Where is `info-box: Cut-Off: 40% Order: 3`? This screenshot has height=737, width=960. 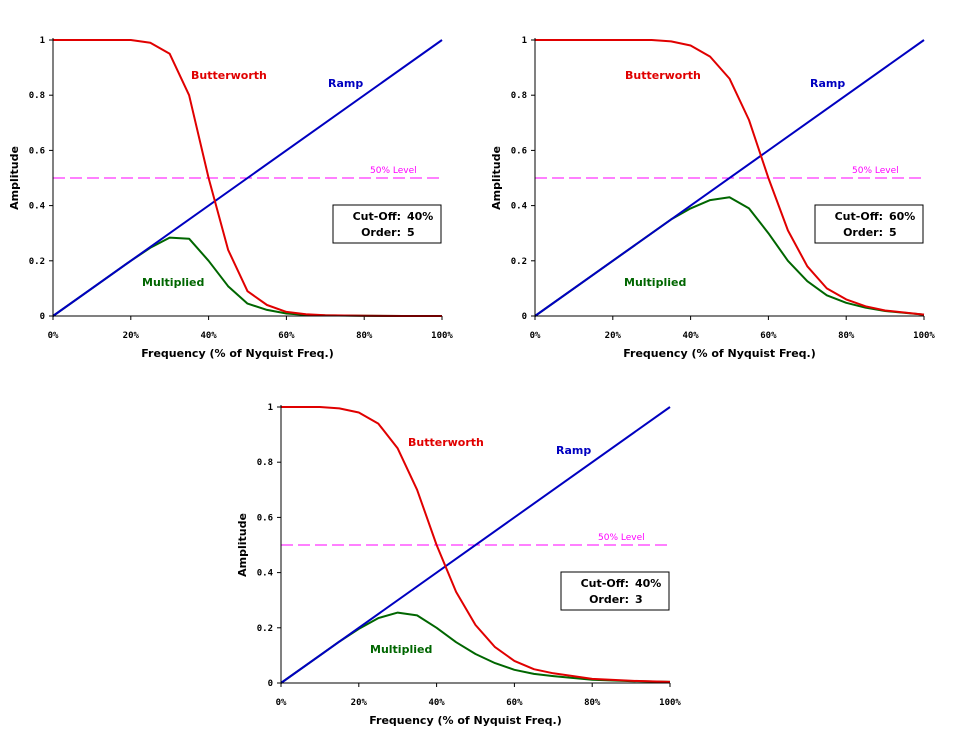
info-box: Cut-Off: 40% Order: 3 is located at coordinates (615, 591).